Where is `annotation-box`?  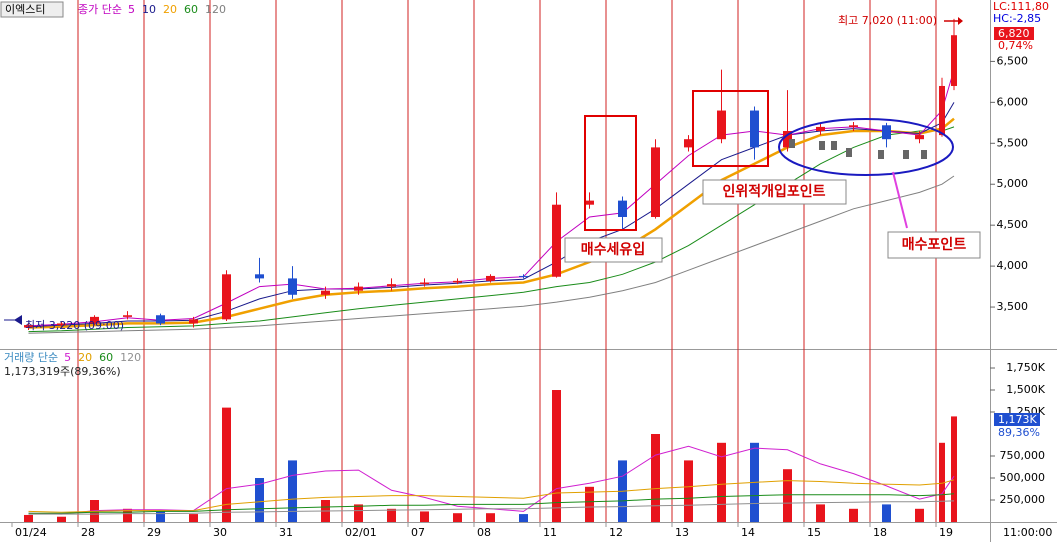 annotation-box is located at coordinates (730, 128).